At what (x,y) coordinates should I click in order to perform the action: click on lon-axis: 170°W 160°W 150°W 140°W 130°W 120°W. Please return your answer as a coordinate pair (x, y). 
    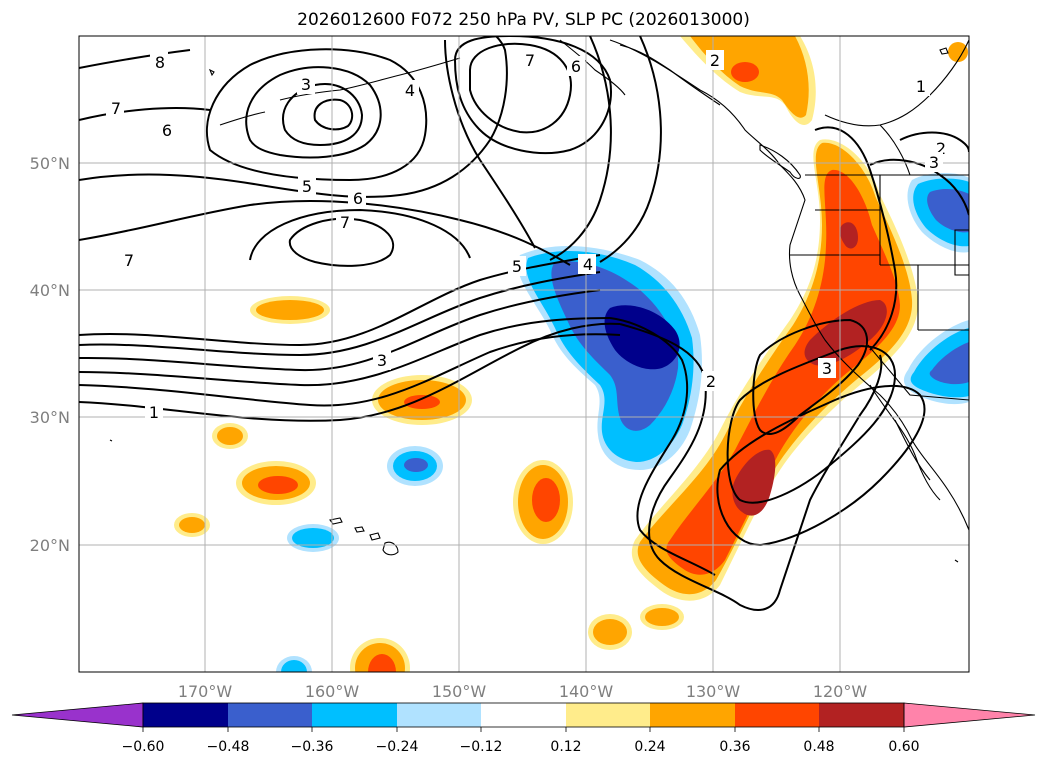
    Looking at the image, I should click on (523, 691).